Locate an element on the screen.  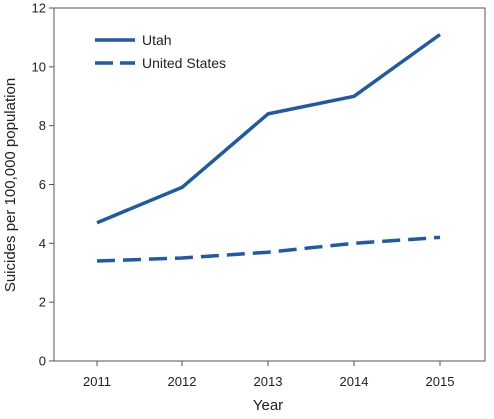
y-tick-label: 12 is located at coordinates (39, 8).